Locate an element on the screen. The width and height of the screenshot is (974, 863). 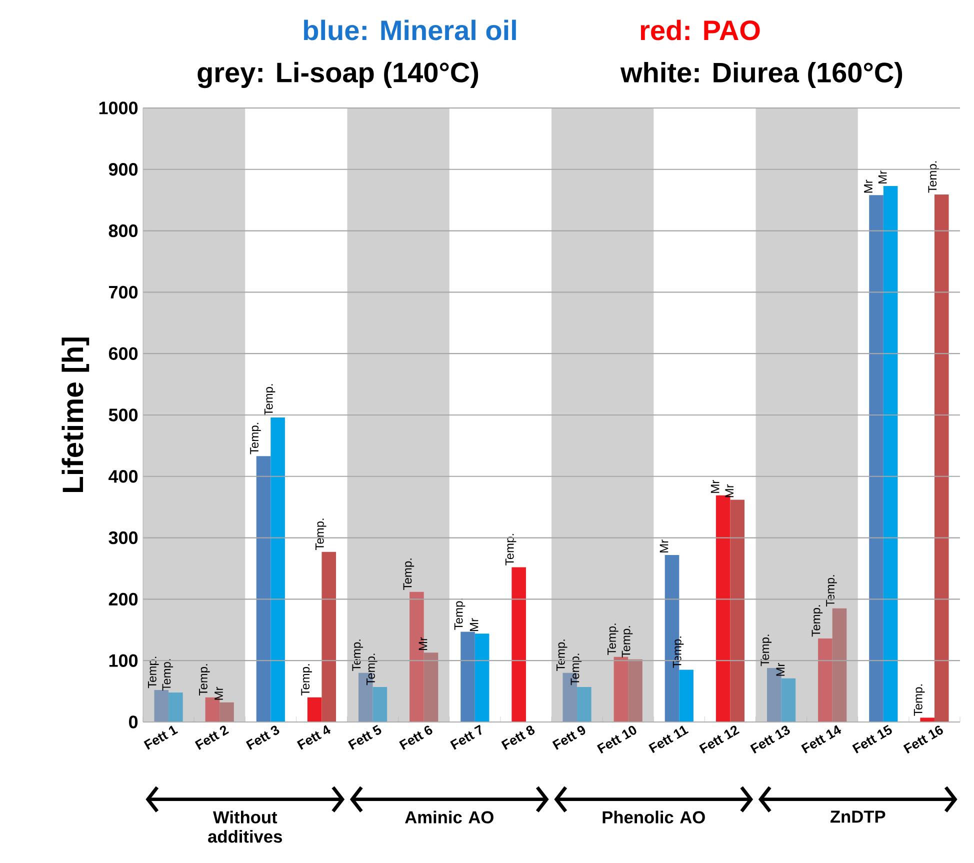
y-tick-label: 600 is located at coordinates (123, 353).